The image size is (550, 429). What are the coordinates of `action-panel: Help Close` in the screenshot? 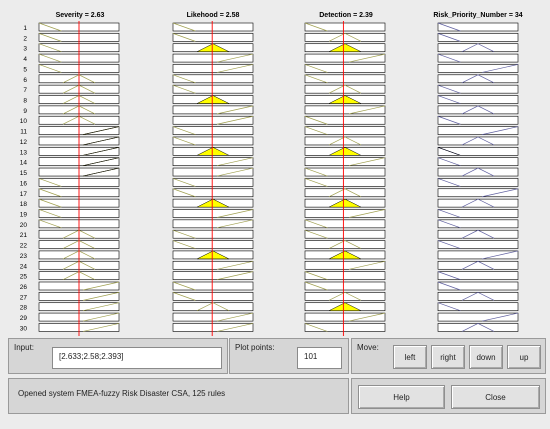 It's located at (448, 396).